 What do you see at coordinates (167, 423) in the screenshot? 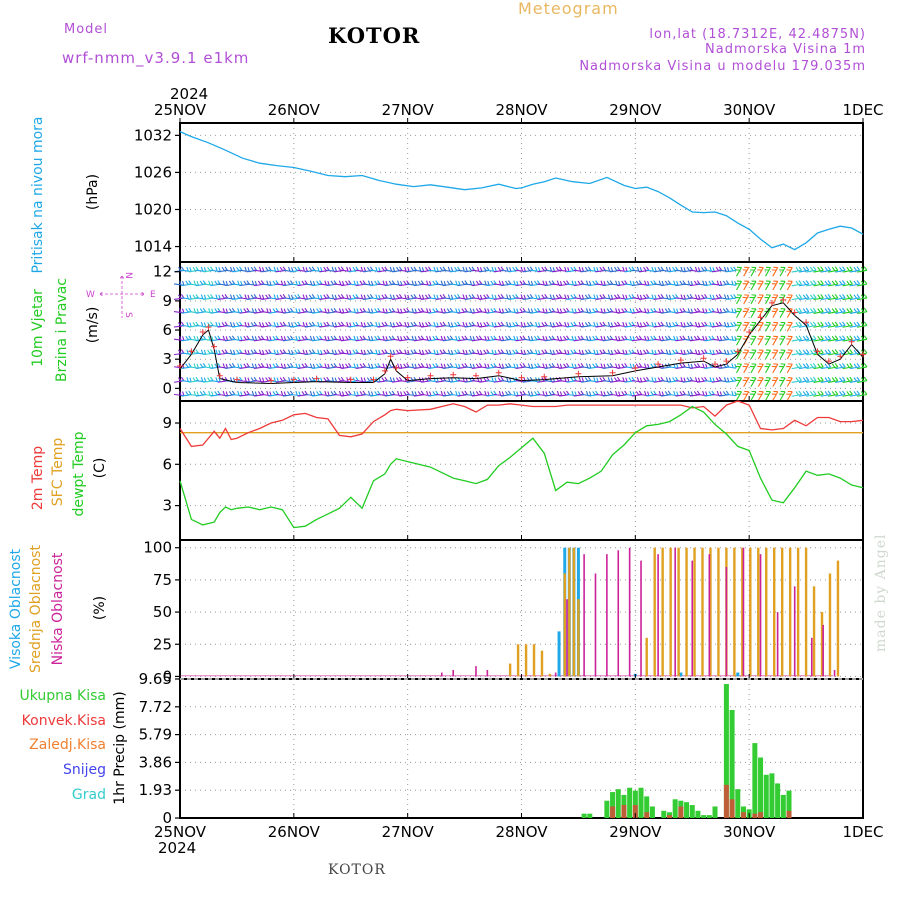
I see `y-tick-label: 9` at bounding box center [167, 423].